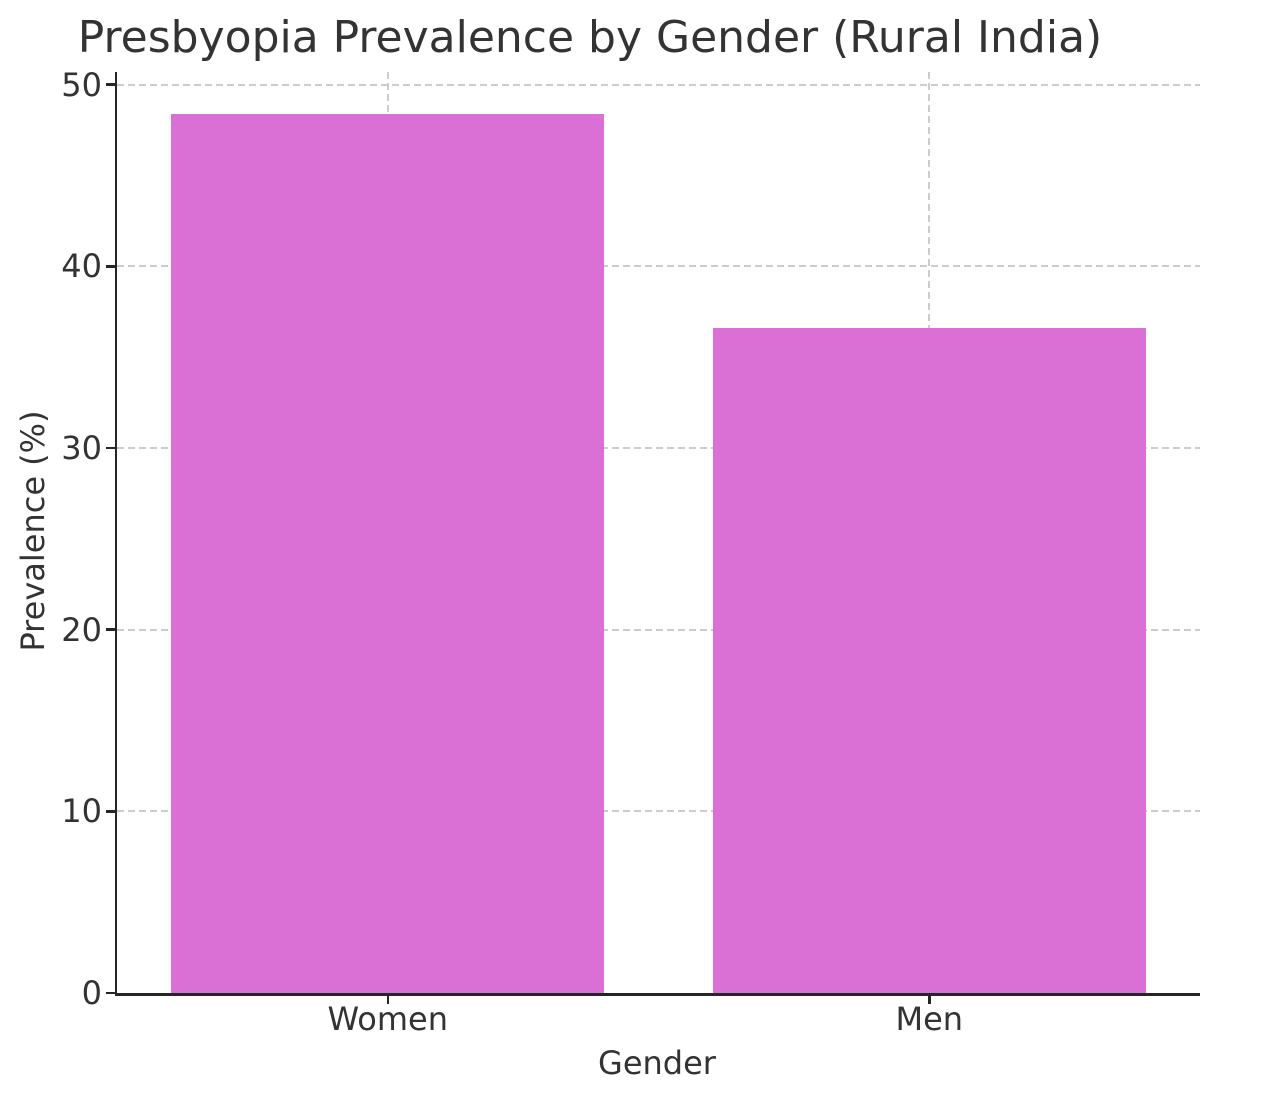 This screenshot has width=1267, height=1101. Describe the element at coordinates (91, 993) in the screenshot. I see `y-tick-label-0: 0` at that location.